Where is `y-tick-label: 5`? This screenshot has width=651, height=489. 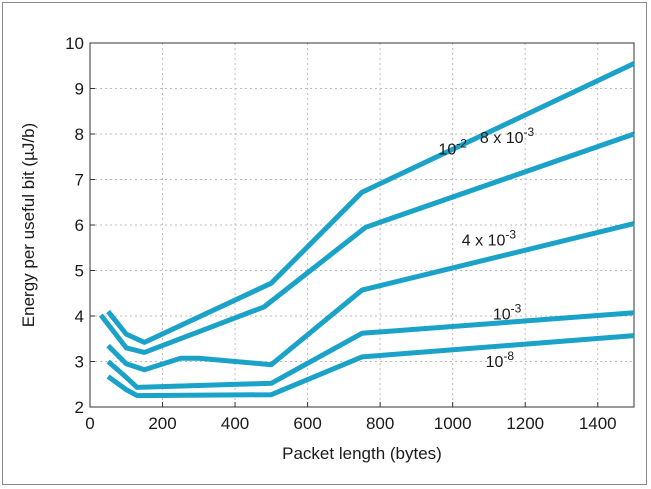 y-tick-label: 5 is located at coordinates (79, 271).